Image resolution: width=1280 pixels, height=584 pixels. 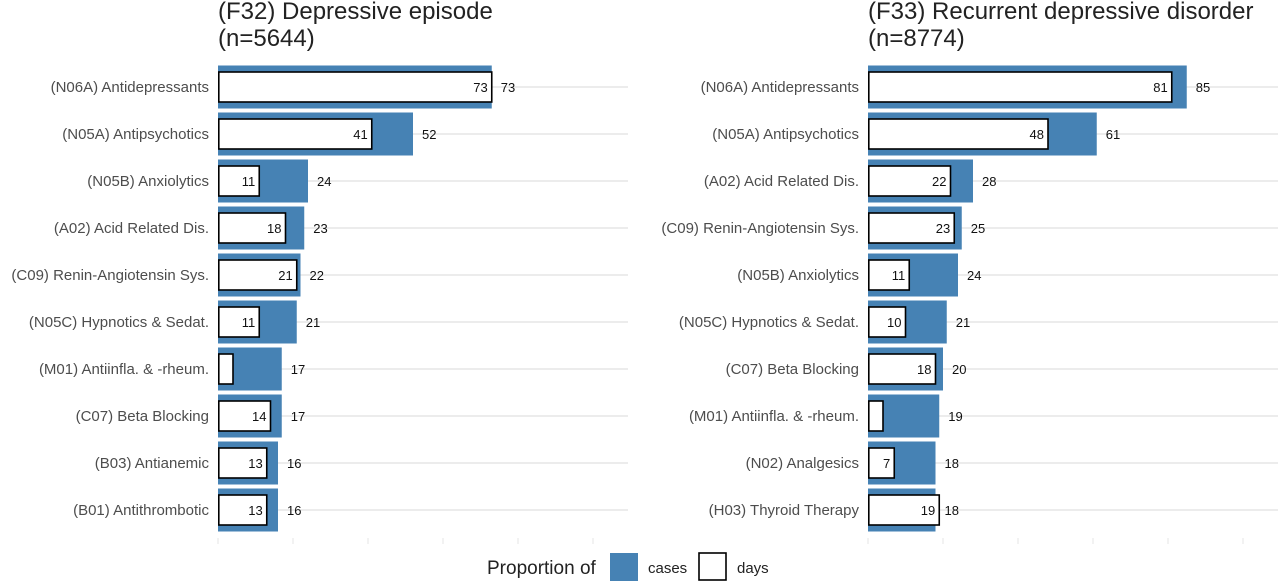 I want to click on category-label: (B03) Antianemic, so click(x=152, y=463).